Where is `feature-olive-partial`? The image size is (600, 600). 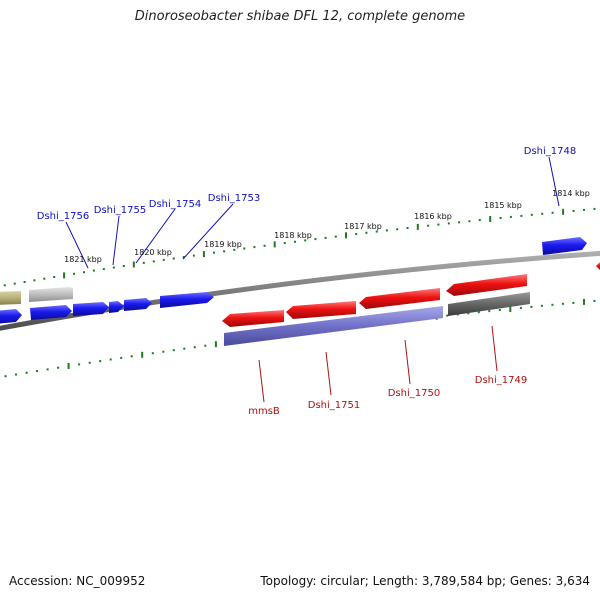 feature-olive-partial is located at coordinates (10, 298).